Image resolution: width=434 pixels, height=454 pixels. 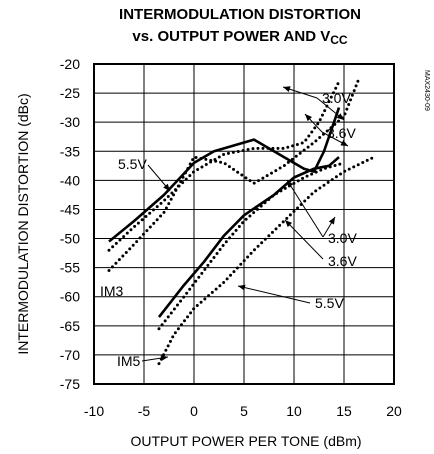 I want to click on y-tick-label: -20, so click(x=70, y=64).